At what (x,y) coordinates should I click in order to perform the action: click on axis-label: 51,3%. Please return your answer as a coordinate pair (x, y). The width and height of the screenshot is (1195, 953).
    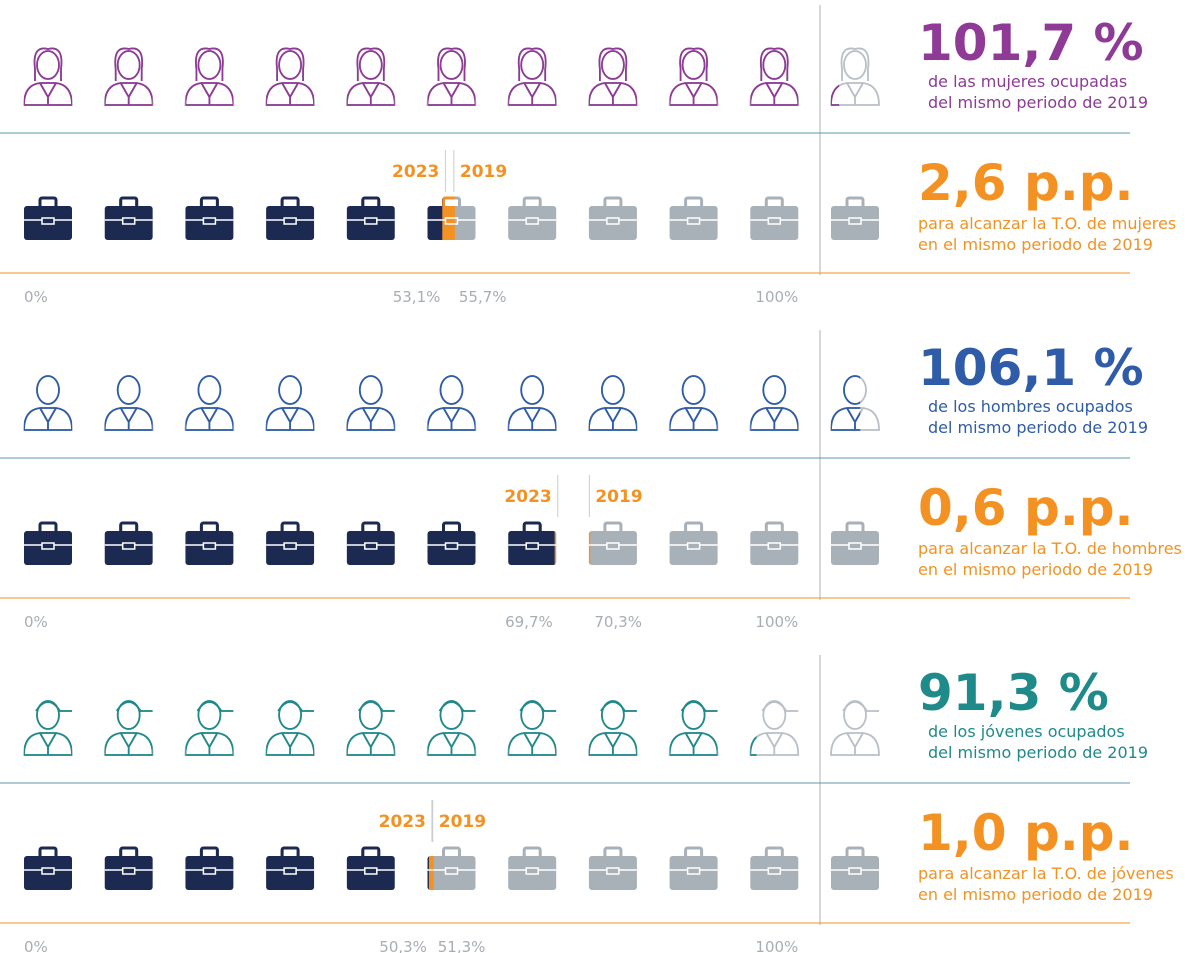
    Looking at the image, I should click on (462, 945).